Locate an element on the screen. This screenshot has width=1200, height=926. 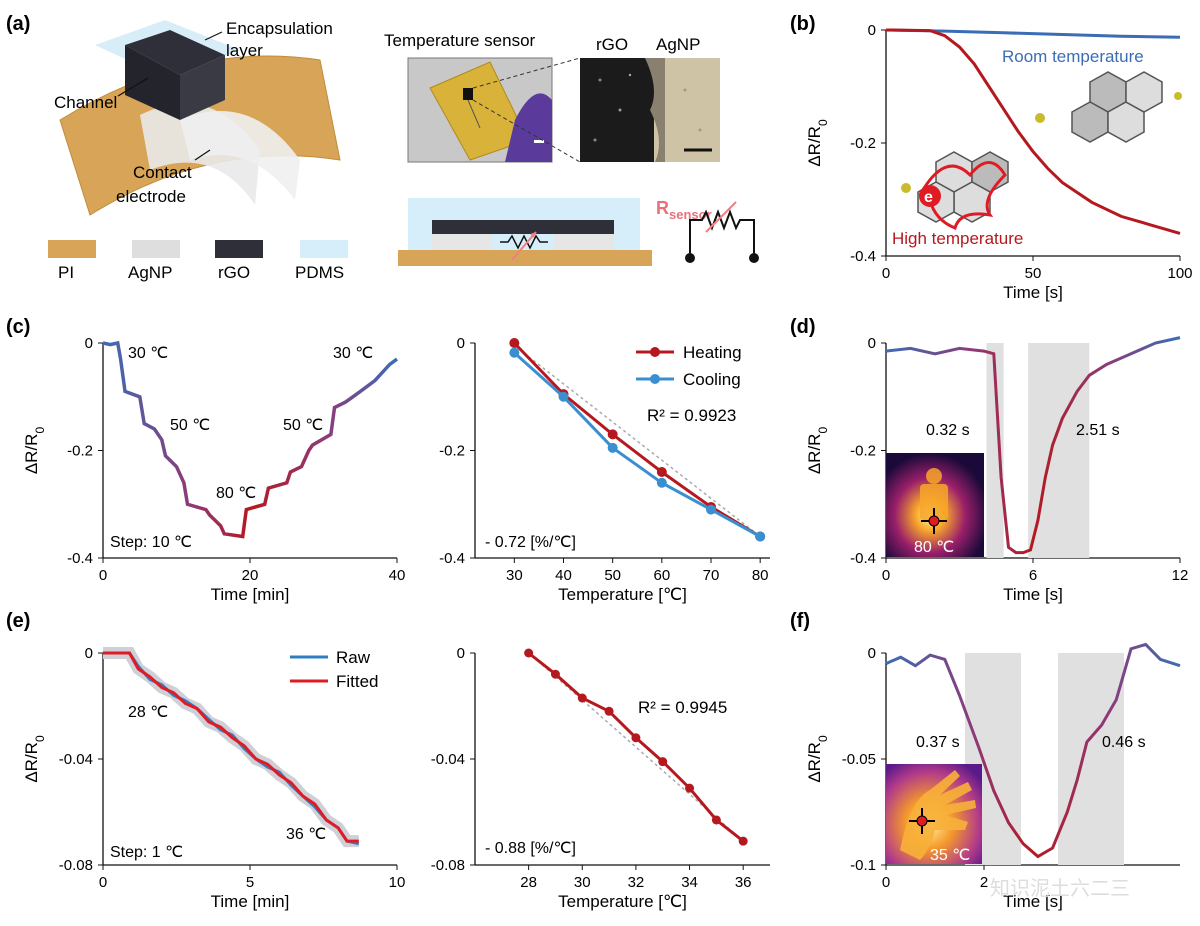
annotation-response-time: 0.37 s is located at coordinates (938, 742).